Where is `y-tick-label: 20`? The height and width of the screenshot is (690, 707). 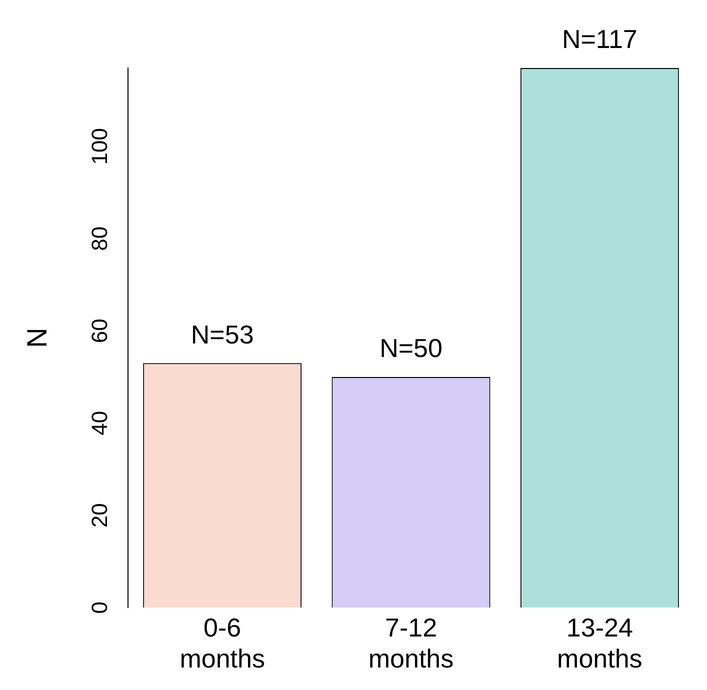 y-tick-label: 20 is located at coordinates (99, 515).